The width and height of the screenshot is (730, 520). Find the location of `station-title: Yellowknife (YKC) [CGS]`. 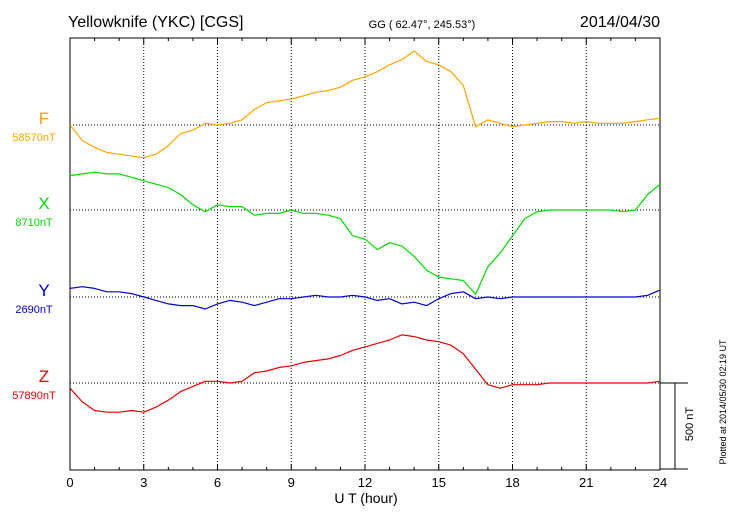

station-title: Yellowknife (YKC) [CGS] is located at coordinates (155, 22).